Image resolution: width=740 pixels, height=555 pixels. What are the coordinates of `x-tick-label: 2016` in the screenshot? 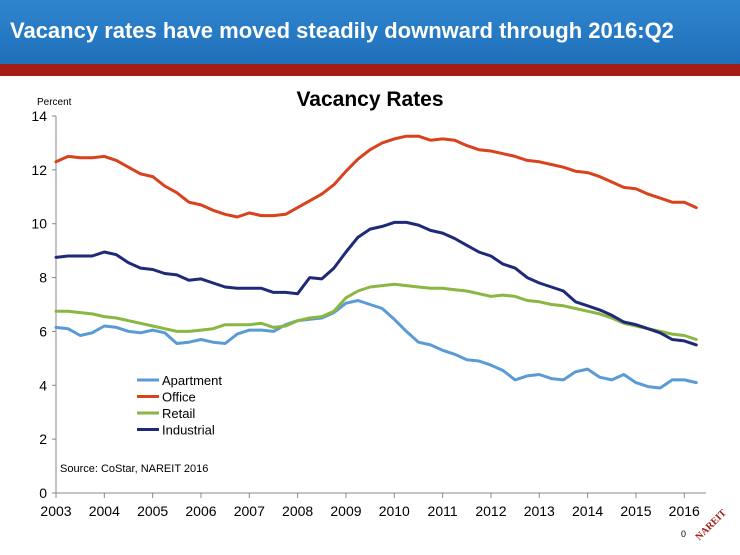 It's located at (684, 511).